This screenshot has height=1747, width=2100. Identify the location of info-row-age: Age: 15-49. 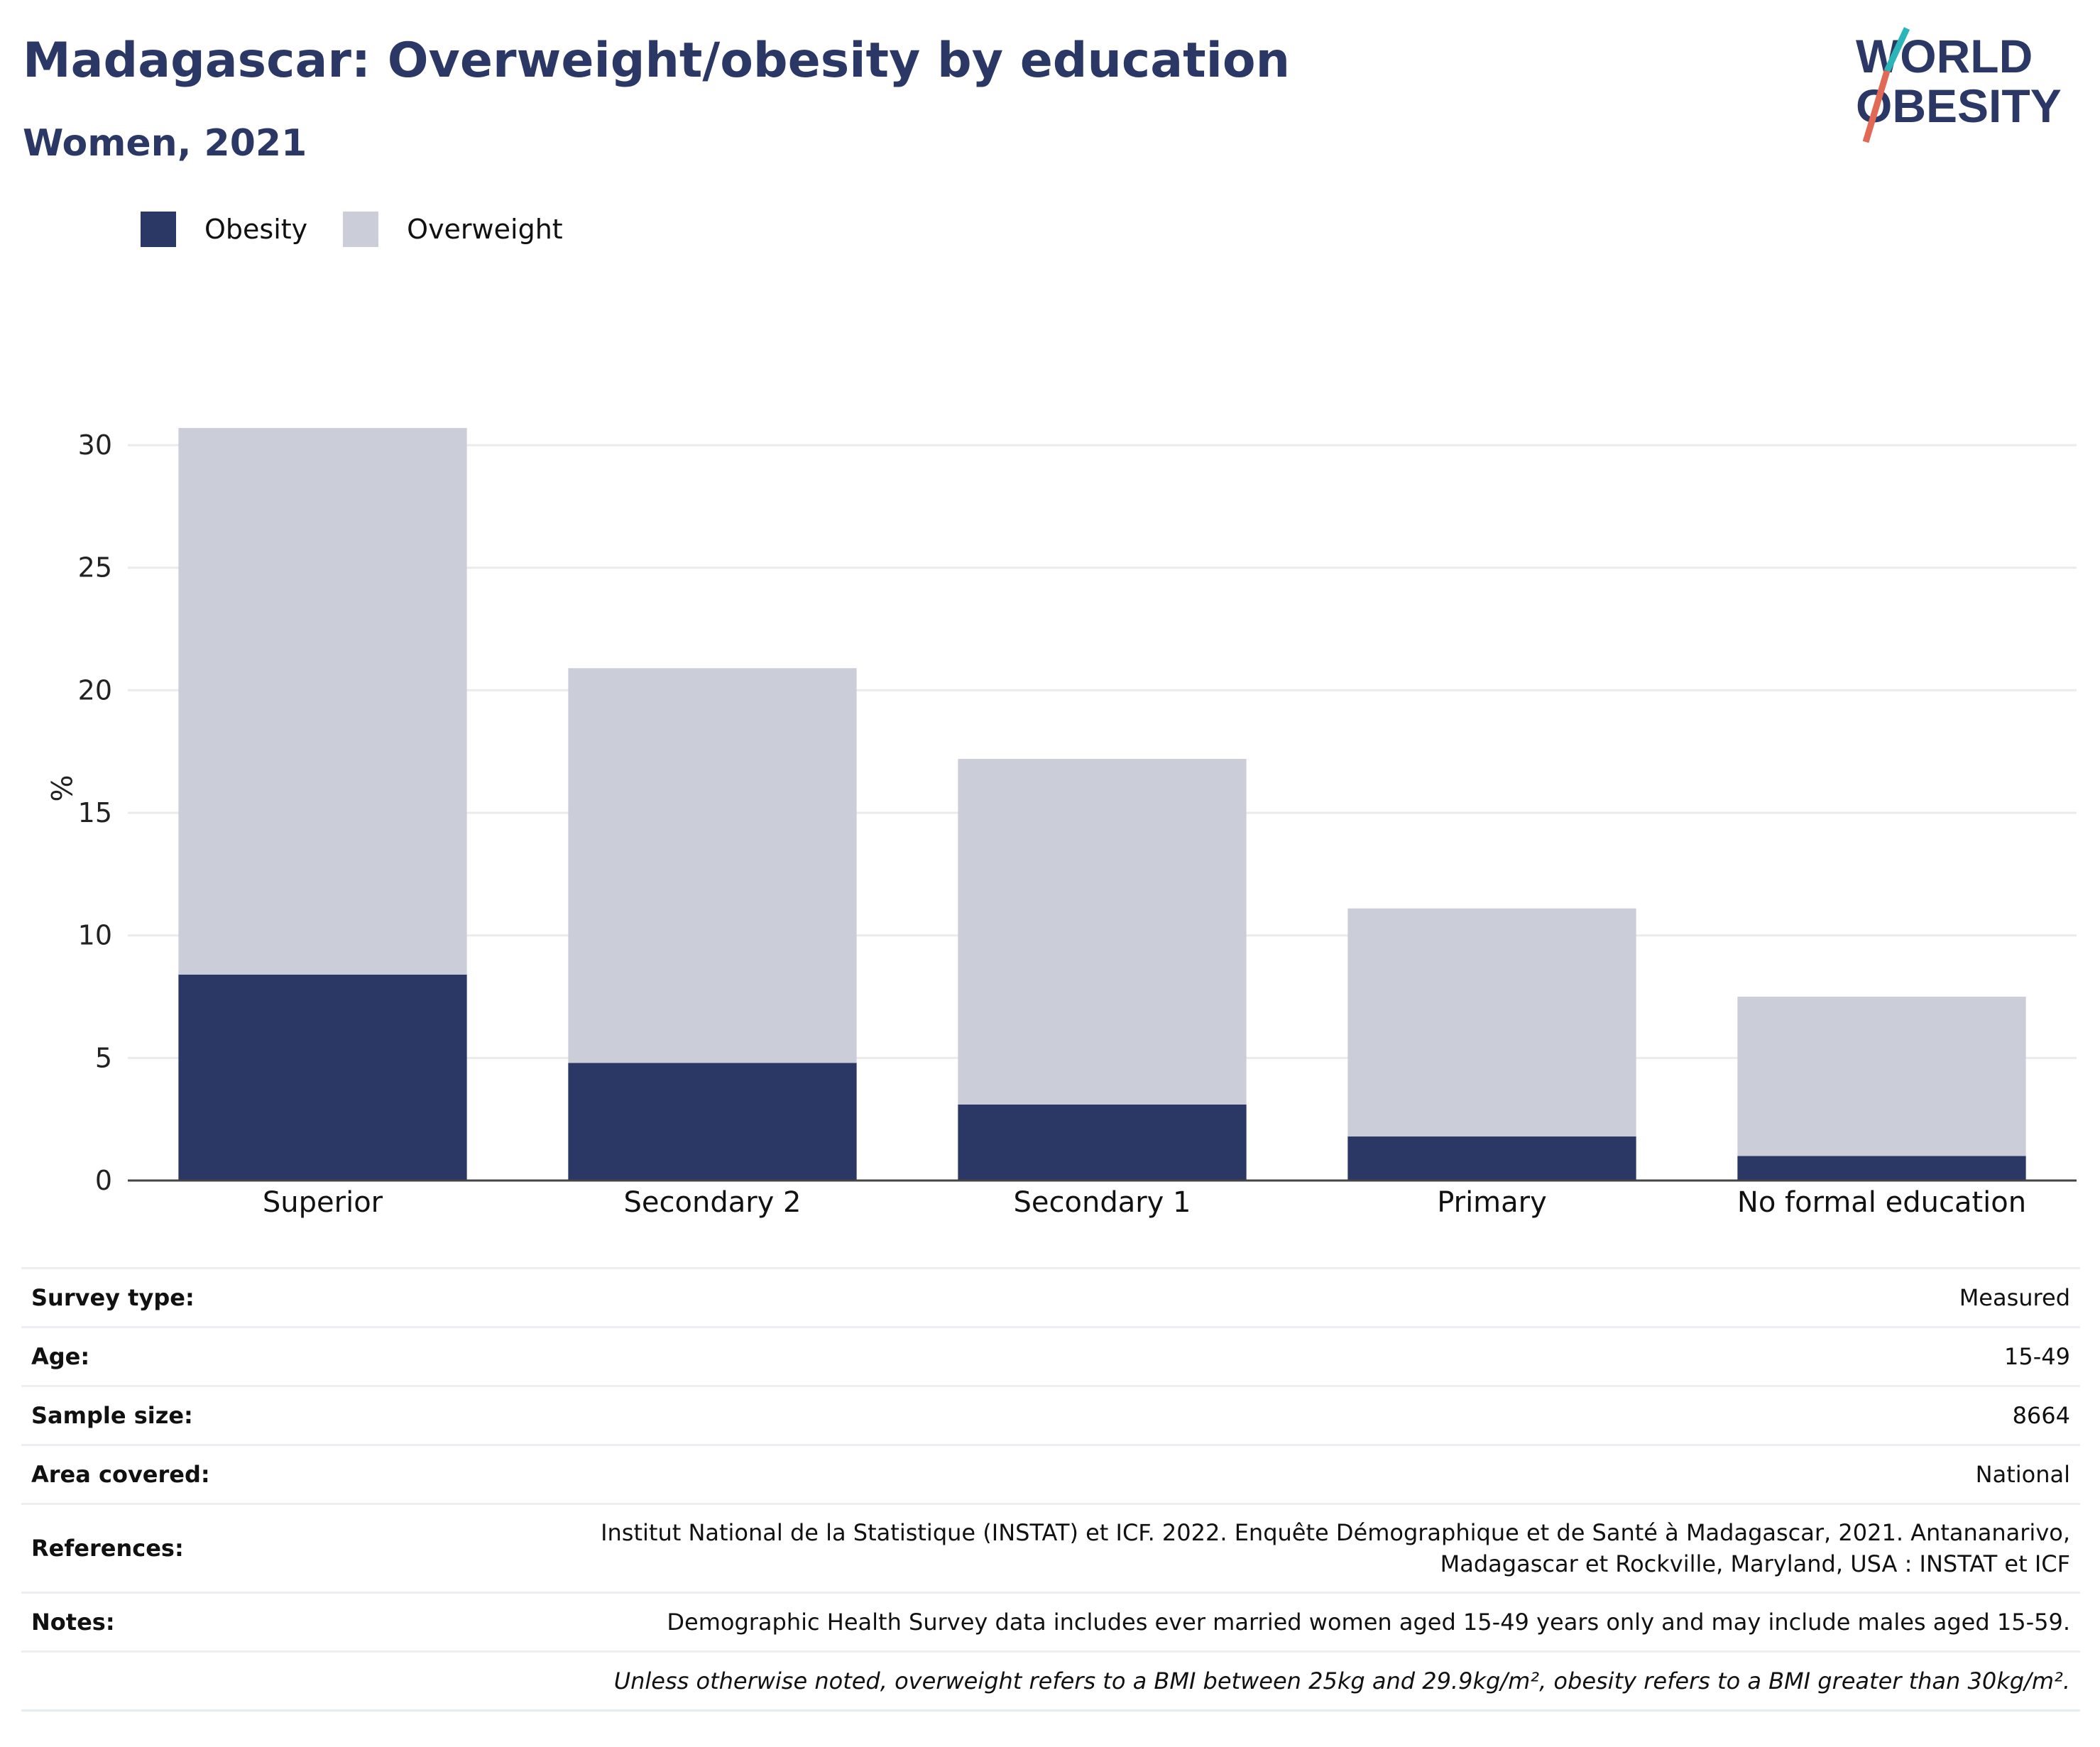
(1050, 1355).